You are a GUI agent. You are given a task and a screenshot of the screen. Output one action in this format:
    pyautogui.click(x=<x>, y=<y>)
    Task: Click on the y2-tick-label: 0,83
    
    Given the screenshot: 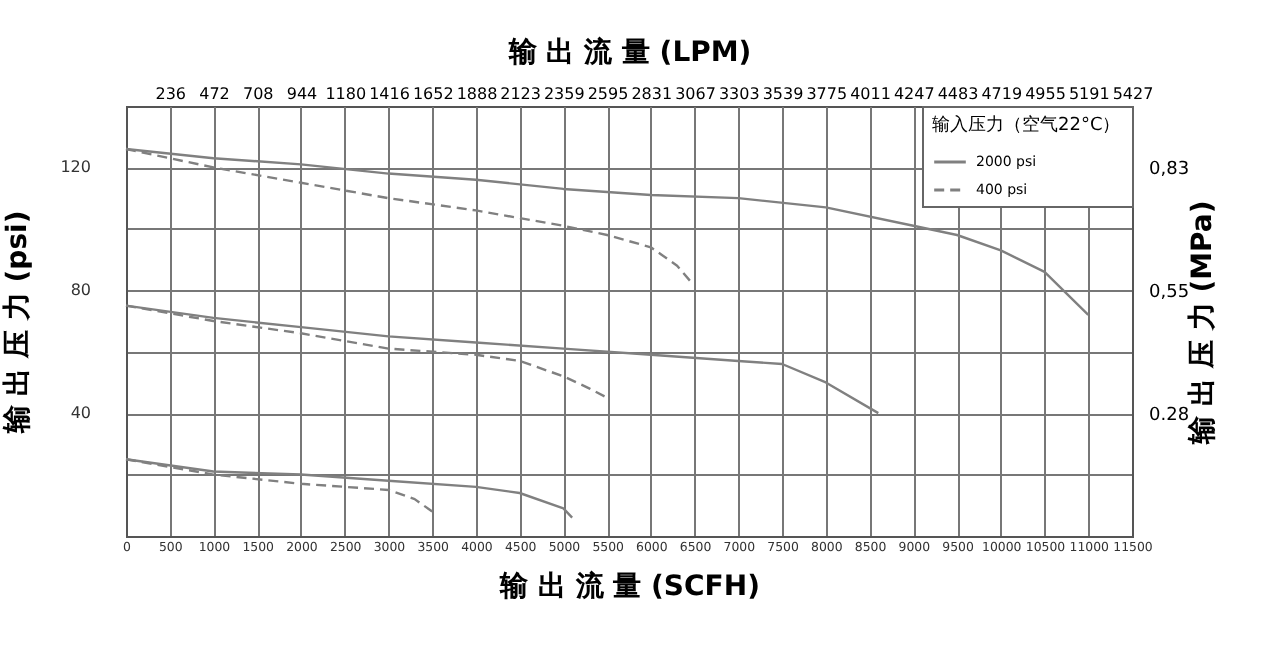 What is the action you would take?
    pyautogui.click(x=1169, y=170)
    